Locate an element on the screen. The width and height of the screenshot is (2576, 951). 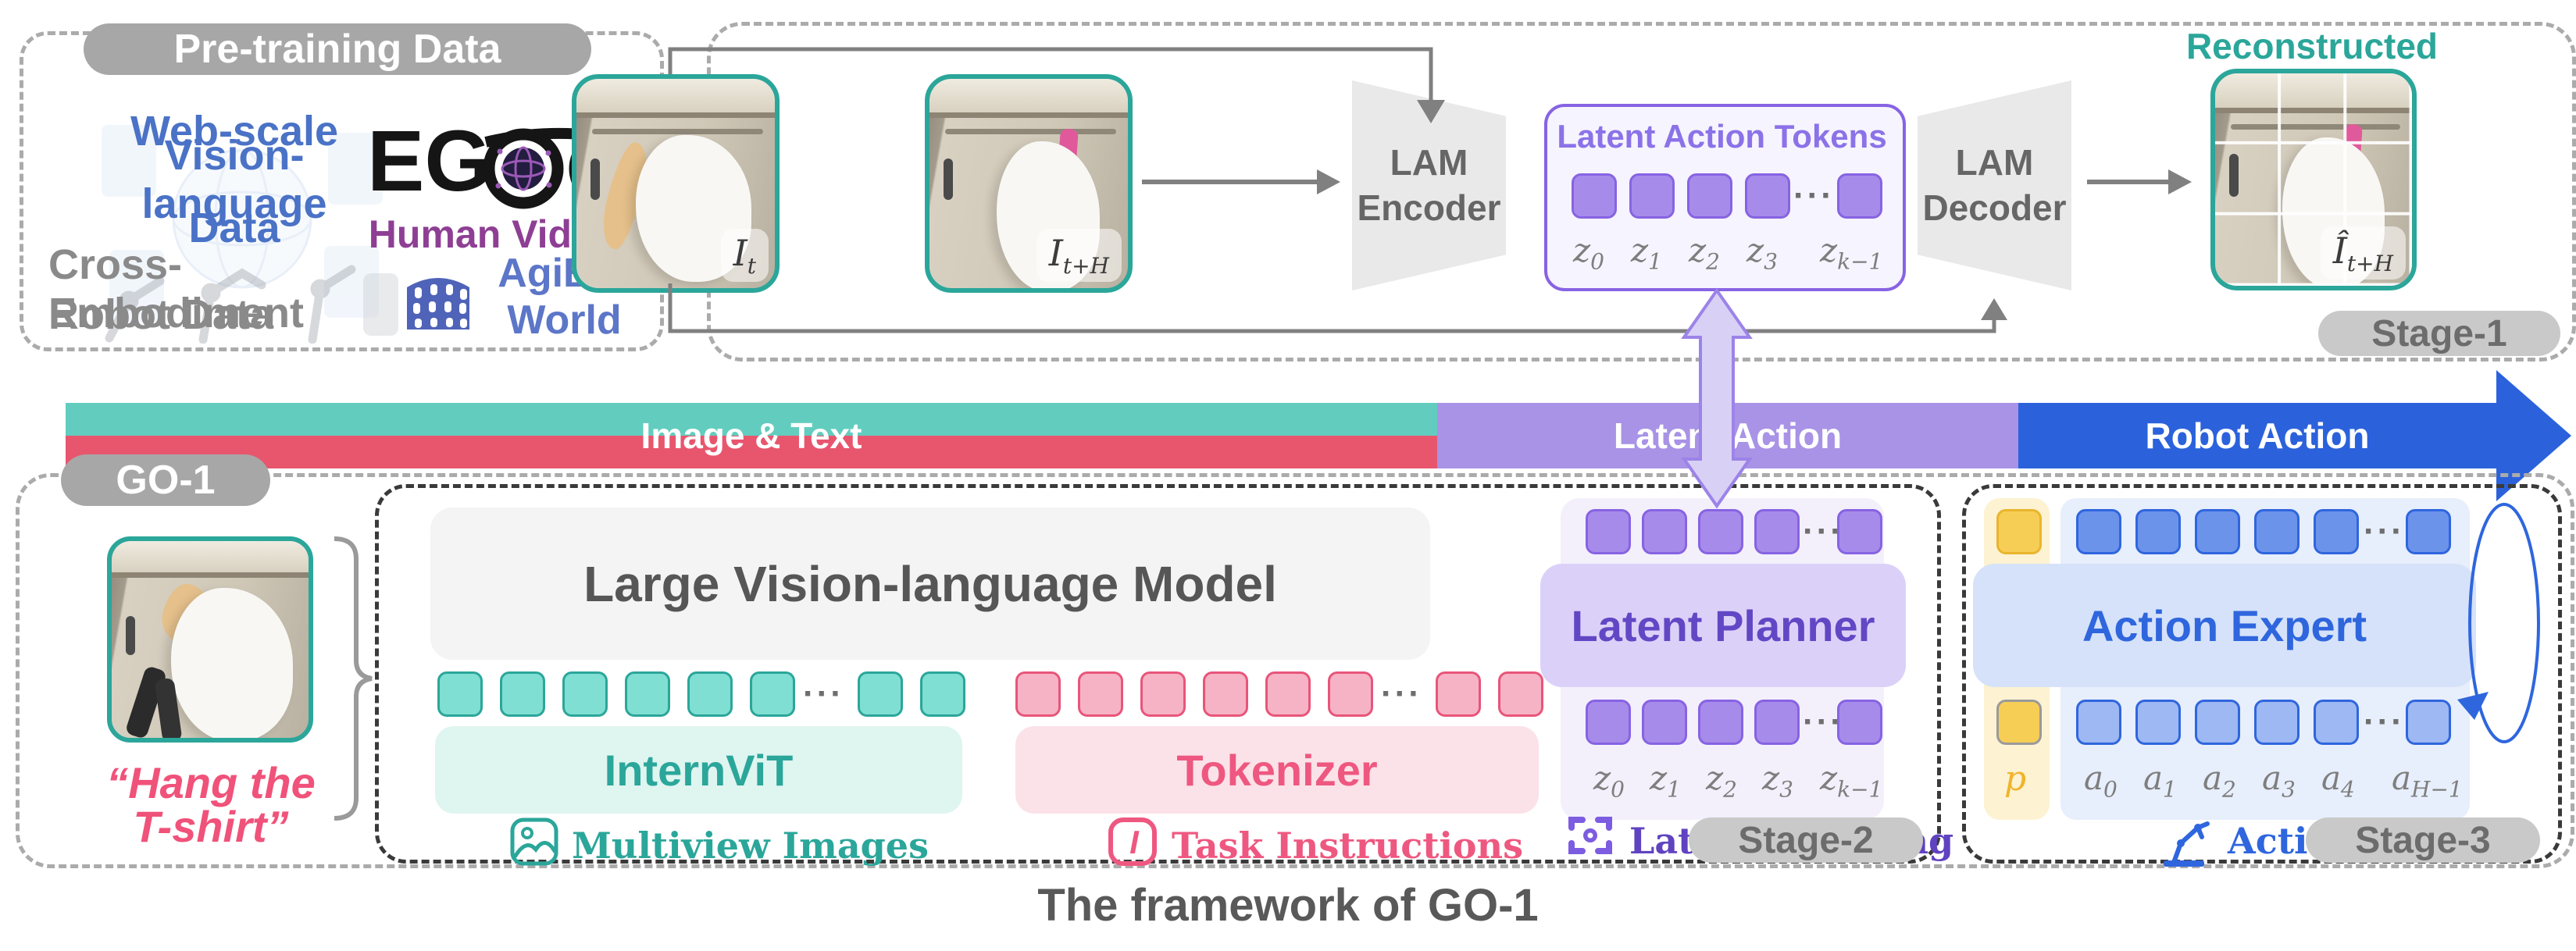
instruction-letter: I is located at coordinates (1134, 842).